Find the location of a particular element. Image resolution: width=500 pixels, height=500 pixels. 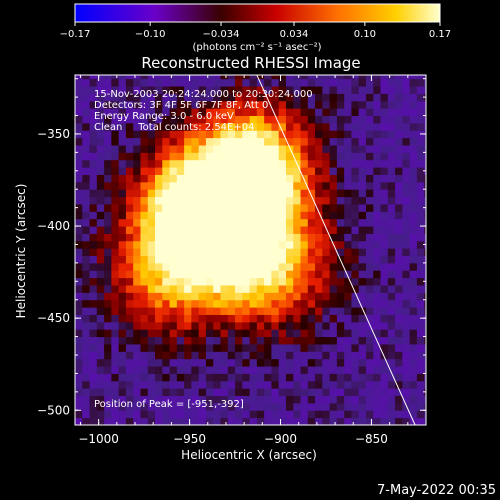

y-tick-label: −500 is located at coordinates (53, 410).